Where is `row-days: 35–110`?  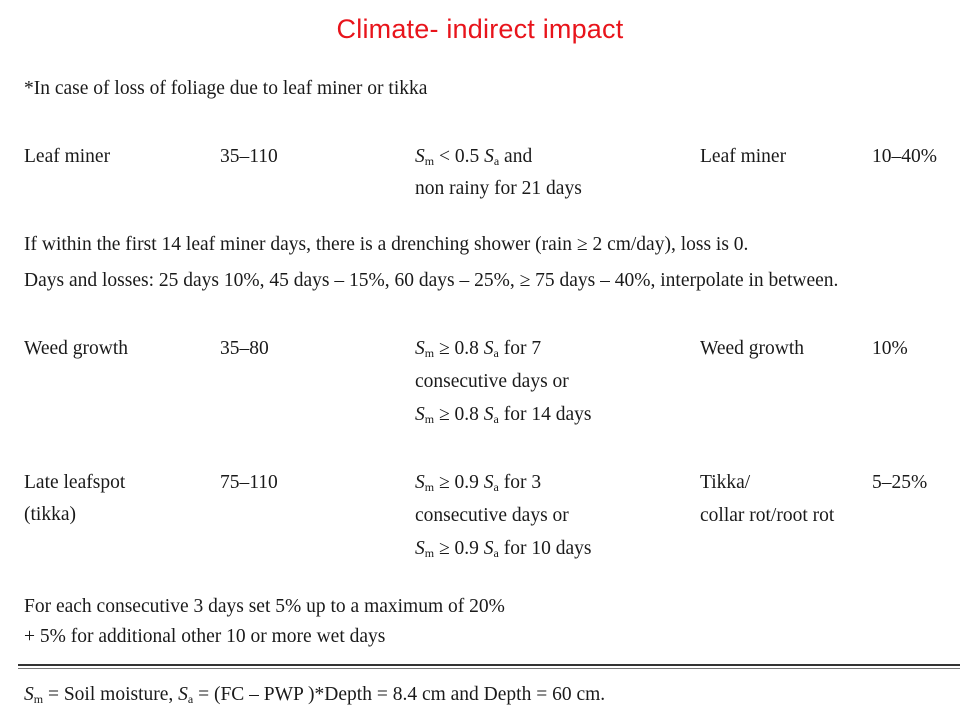
row-days: 35–110 is located at coordinates (249, 156).